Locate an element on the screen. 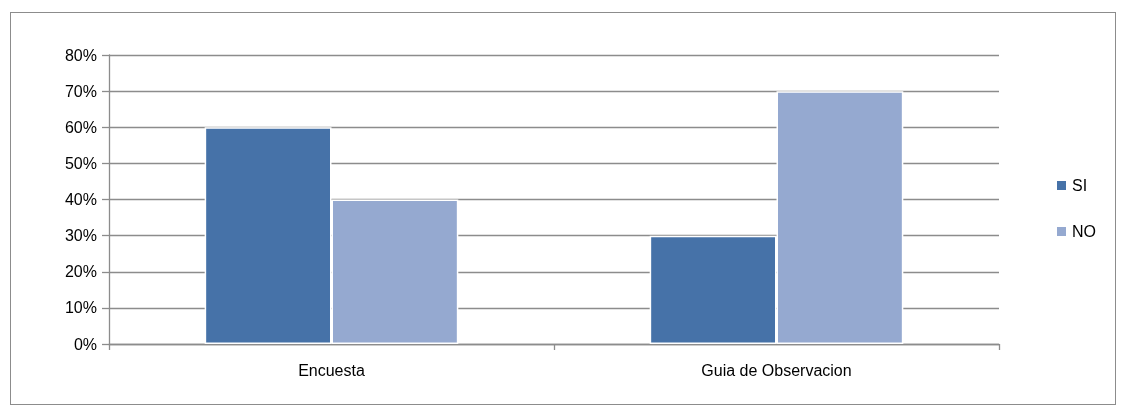  y-tick-label: 80% is located at coordinates (80, 55).